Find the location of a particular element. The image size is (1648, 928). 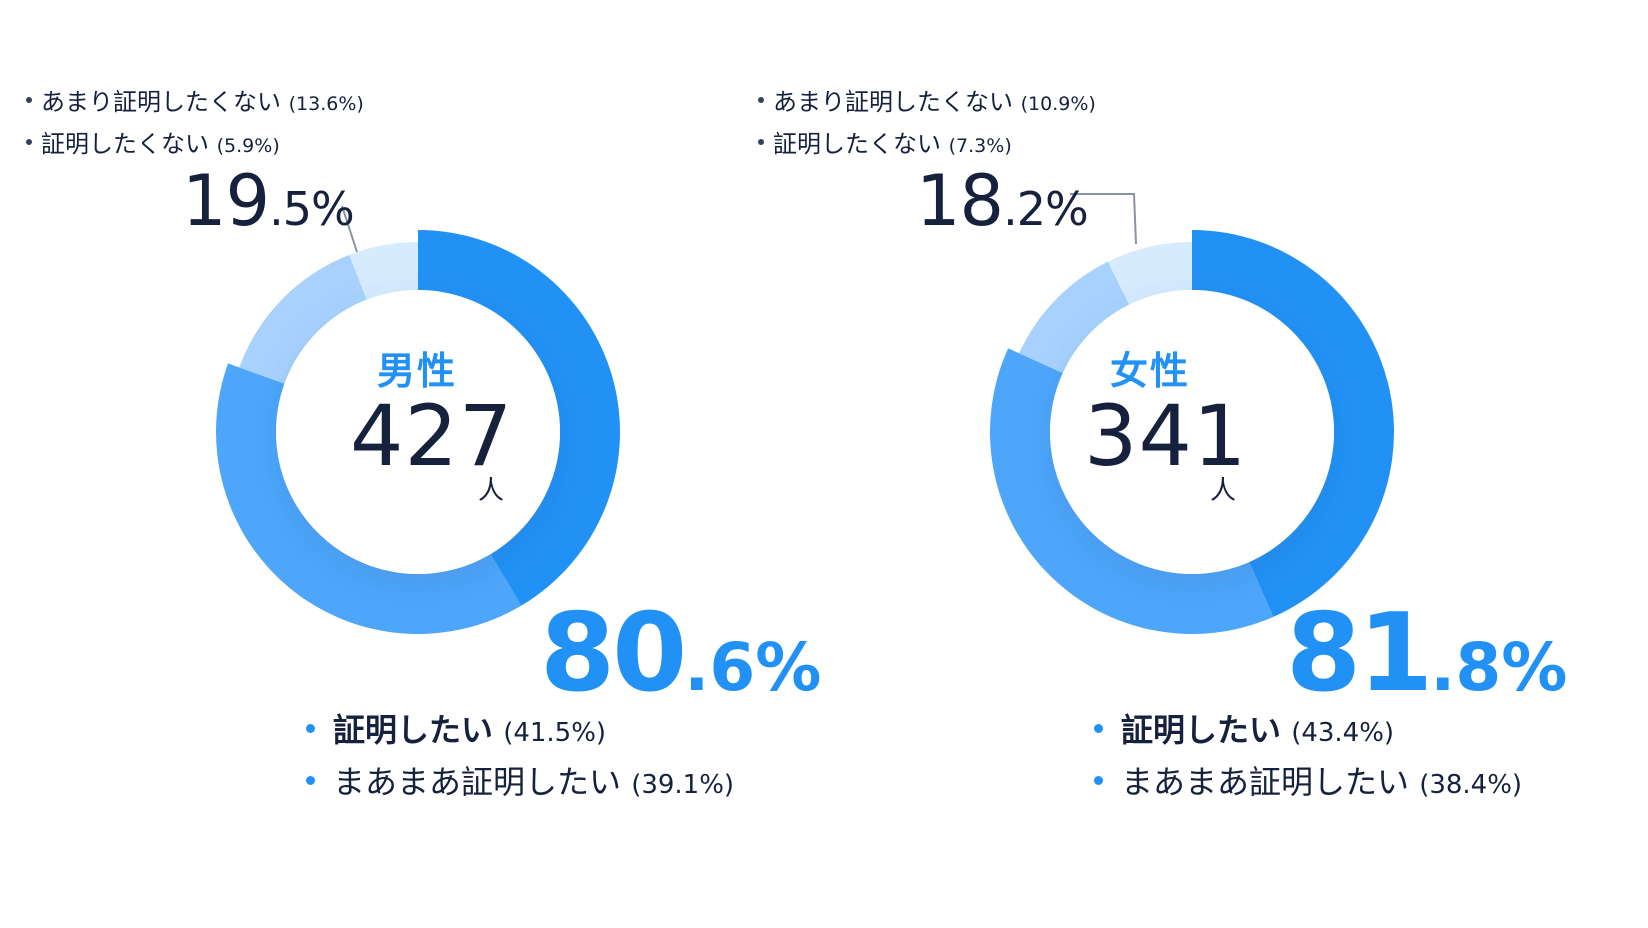

center-count-male: 427 is located at coordinates (432, 436).